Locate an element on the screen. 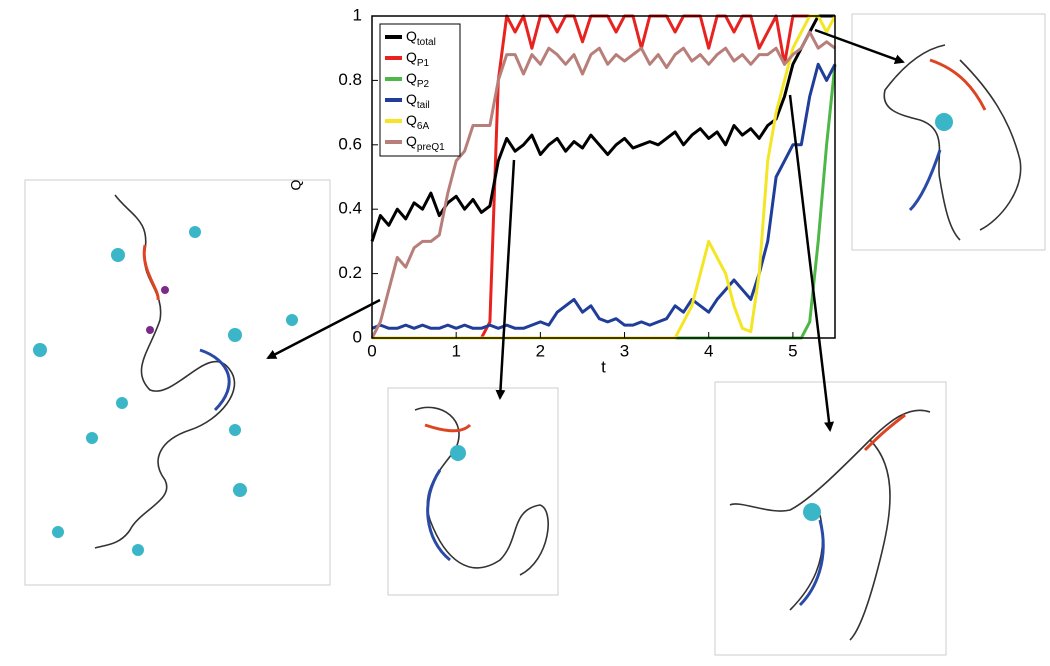 The image size is (1050, 666). legend-label: QP1 is located at coordinates (418, 59).